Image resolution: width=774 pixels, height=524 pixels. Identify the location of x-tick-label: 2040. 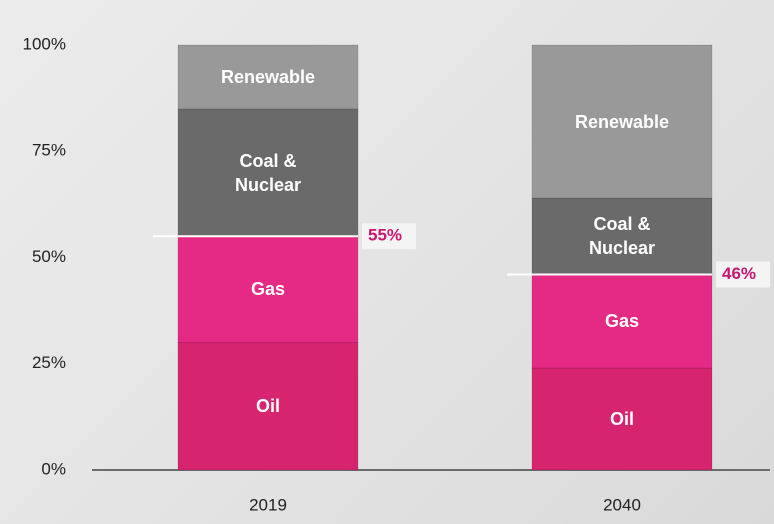
(622, 504).